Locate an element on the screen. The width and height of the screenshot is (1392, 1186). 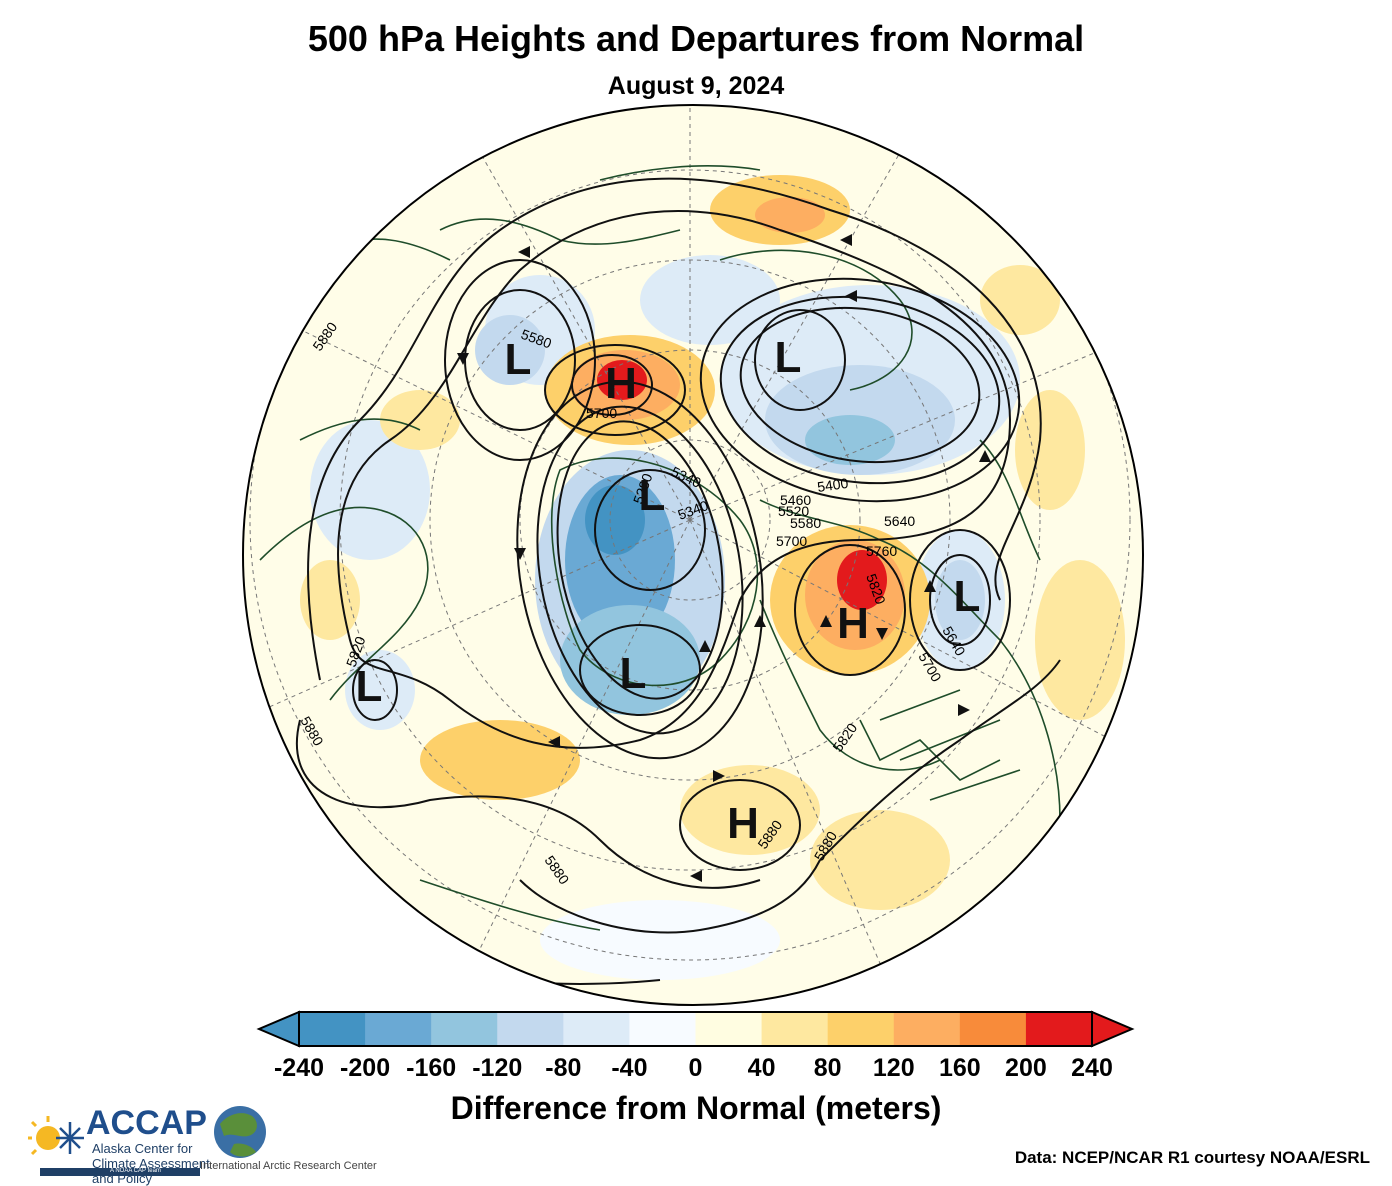
colorbar-under-arrow is located at coordinates (278, 1029).